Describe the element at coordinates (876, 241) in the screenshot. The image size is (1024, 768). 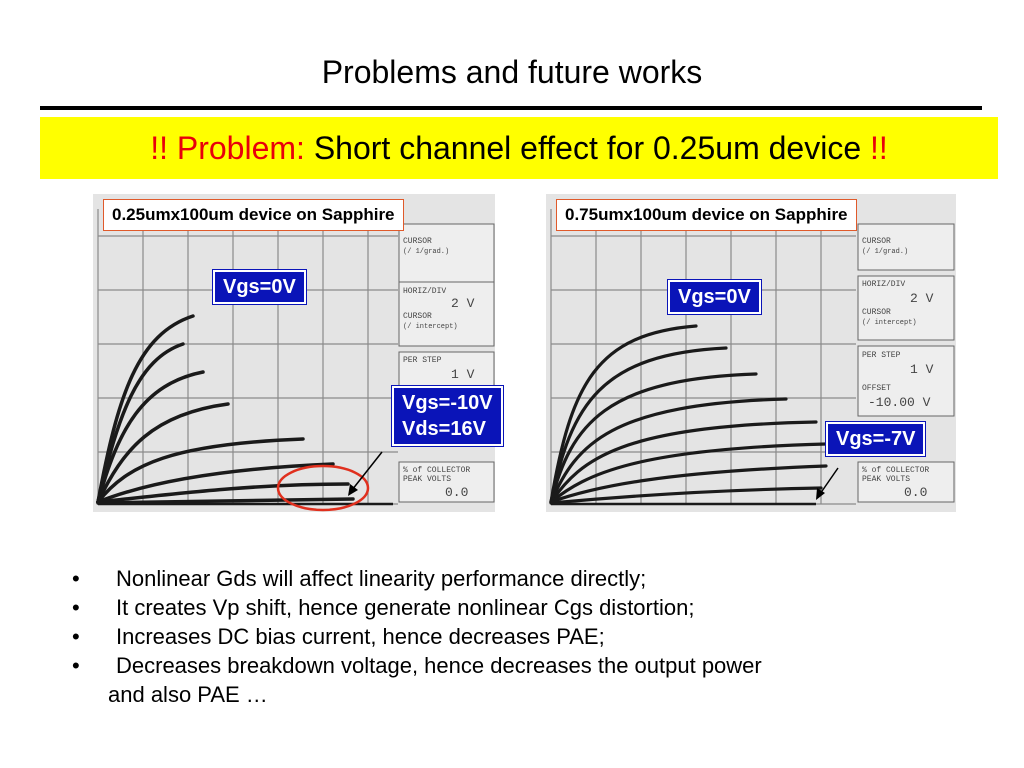
I see `right-screen-cursor1: CURSOR` at that location.